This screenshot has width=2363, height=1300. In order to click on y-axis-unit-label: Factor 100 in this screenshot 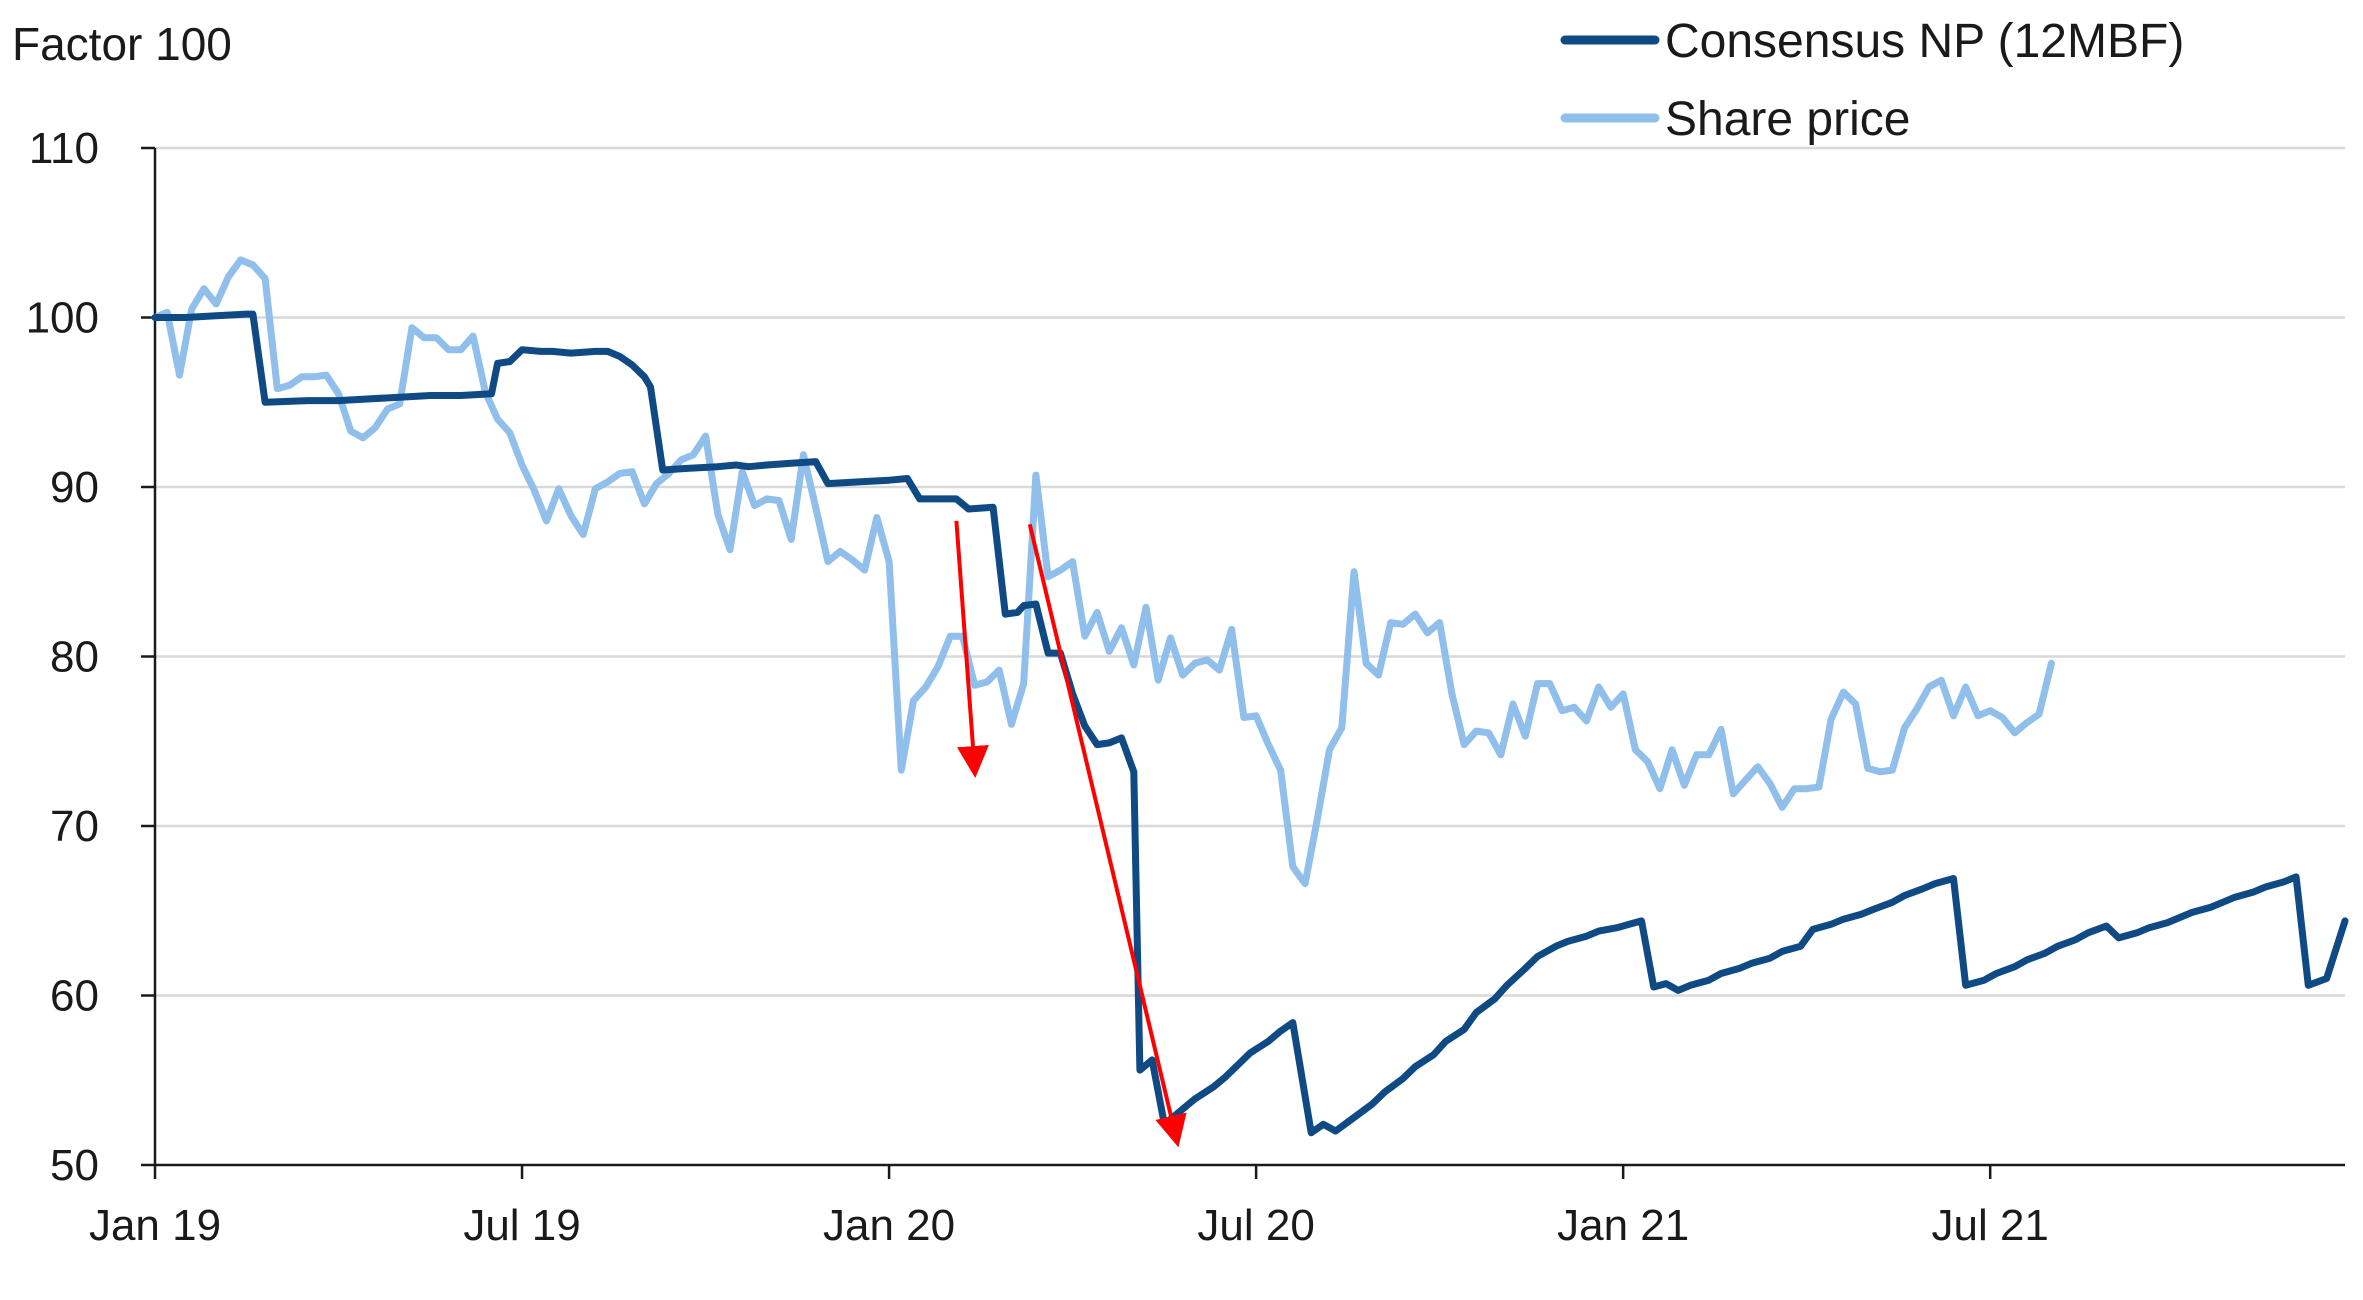, I will do `click(122, 44)`.